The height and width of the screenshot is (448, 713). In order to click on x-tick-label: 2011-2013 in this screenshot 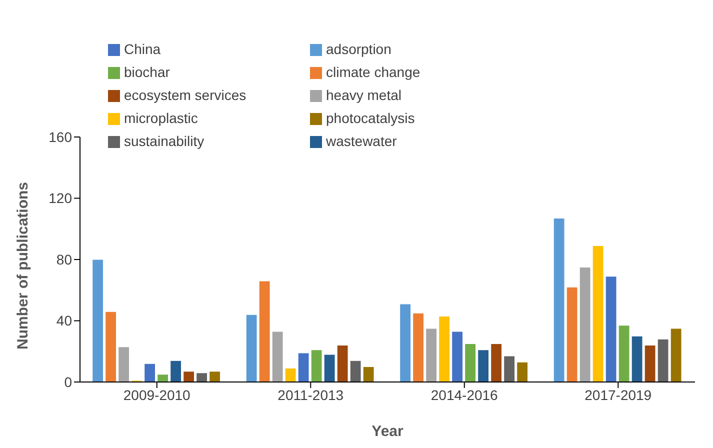, I will do `click(311, 394)`.